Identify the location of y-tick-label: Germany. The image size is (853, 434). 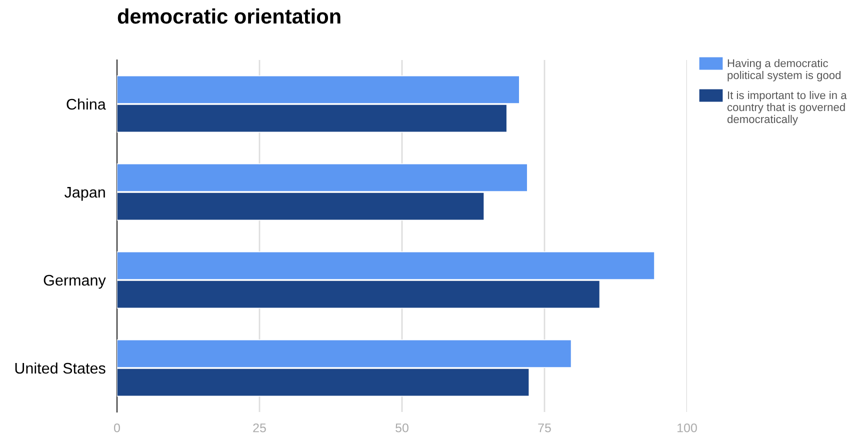
(75, 281).